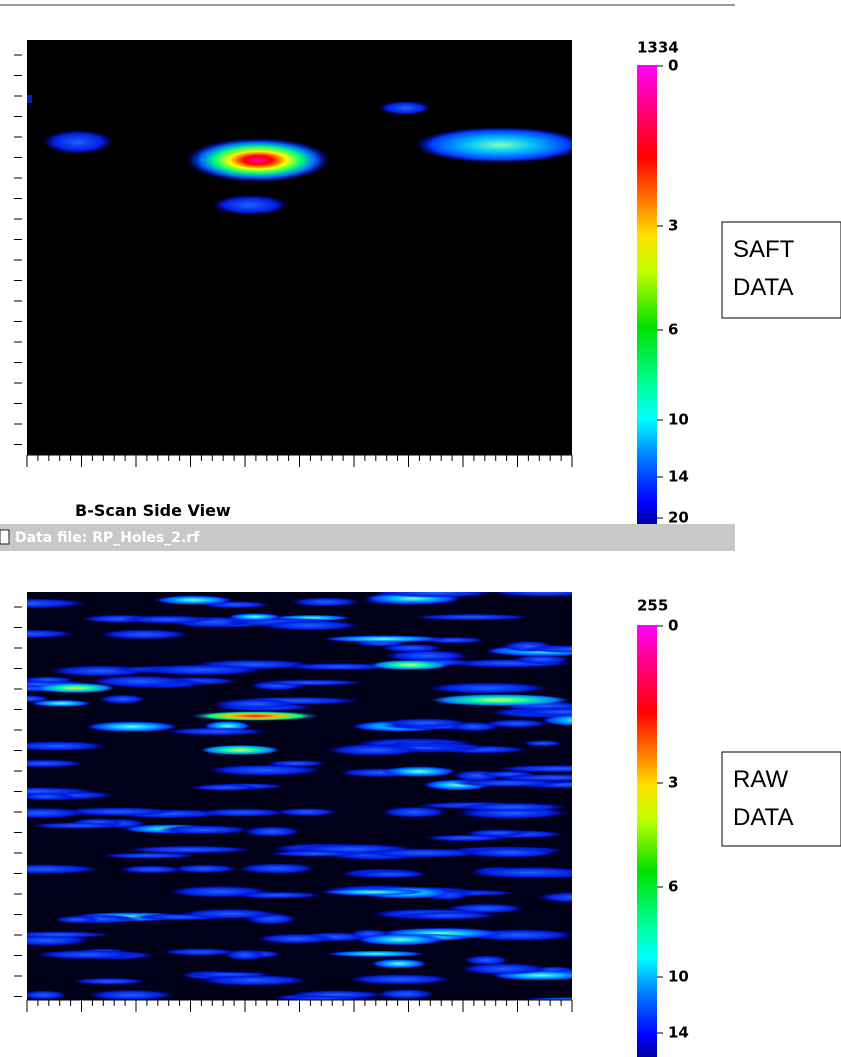 This screenshot has height=1057, width=841. Describe the element at coordinates (764, 249) in the screenshot. I see `note-line: SAFT` at that location.